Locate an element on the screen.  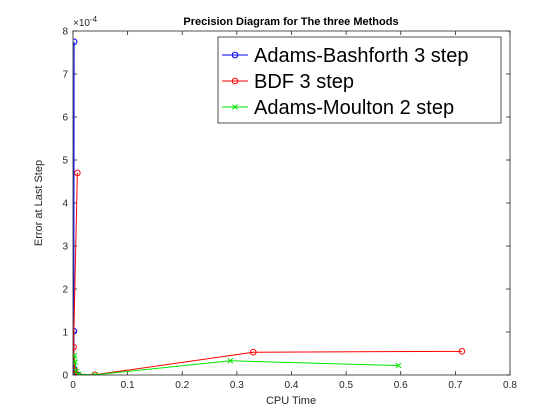
y-multiplier-exp: -4 is located at coordinates (94, 19).